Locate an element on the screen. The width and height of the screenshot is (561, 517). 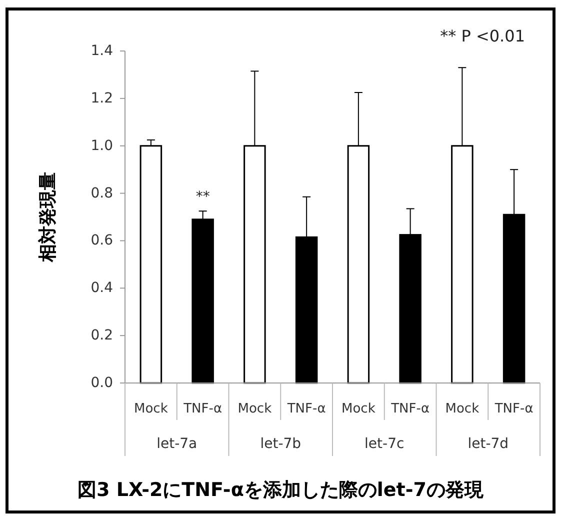
y-tick-label: 0.0 is located at coordinates (101, 383).